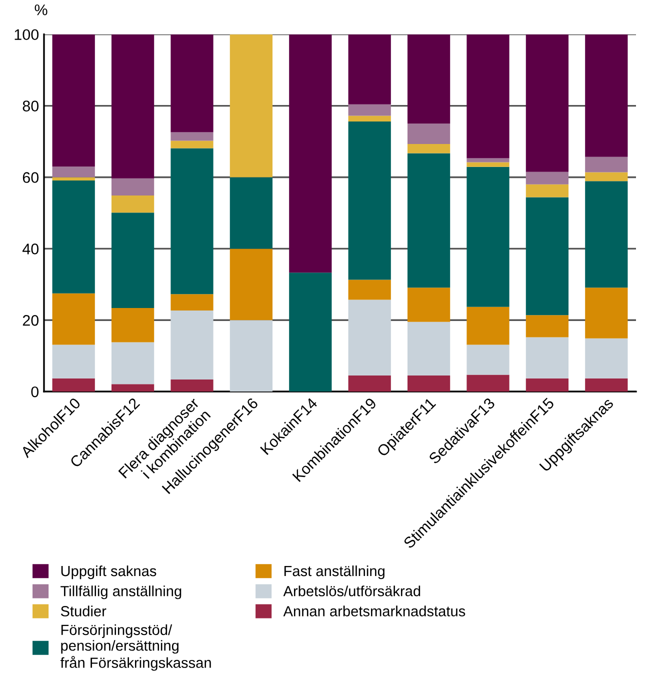 This screenshot has height=687, width=647. Describe the element at coordinates (30, 106) in the screenshot. I see `y-tick-label: 80` at that location.